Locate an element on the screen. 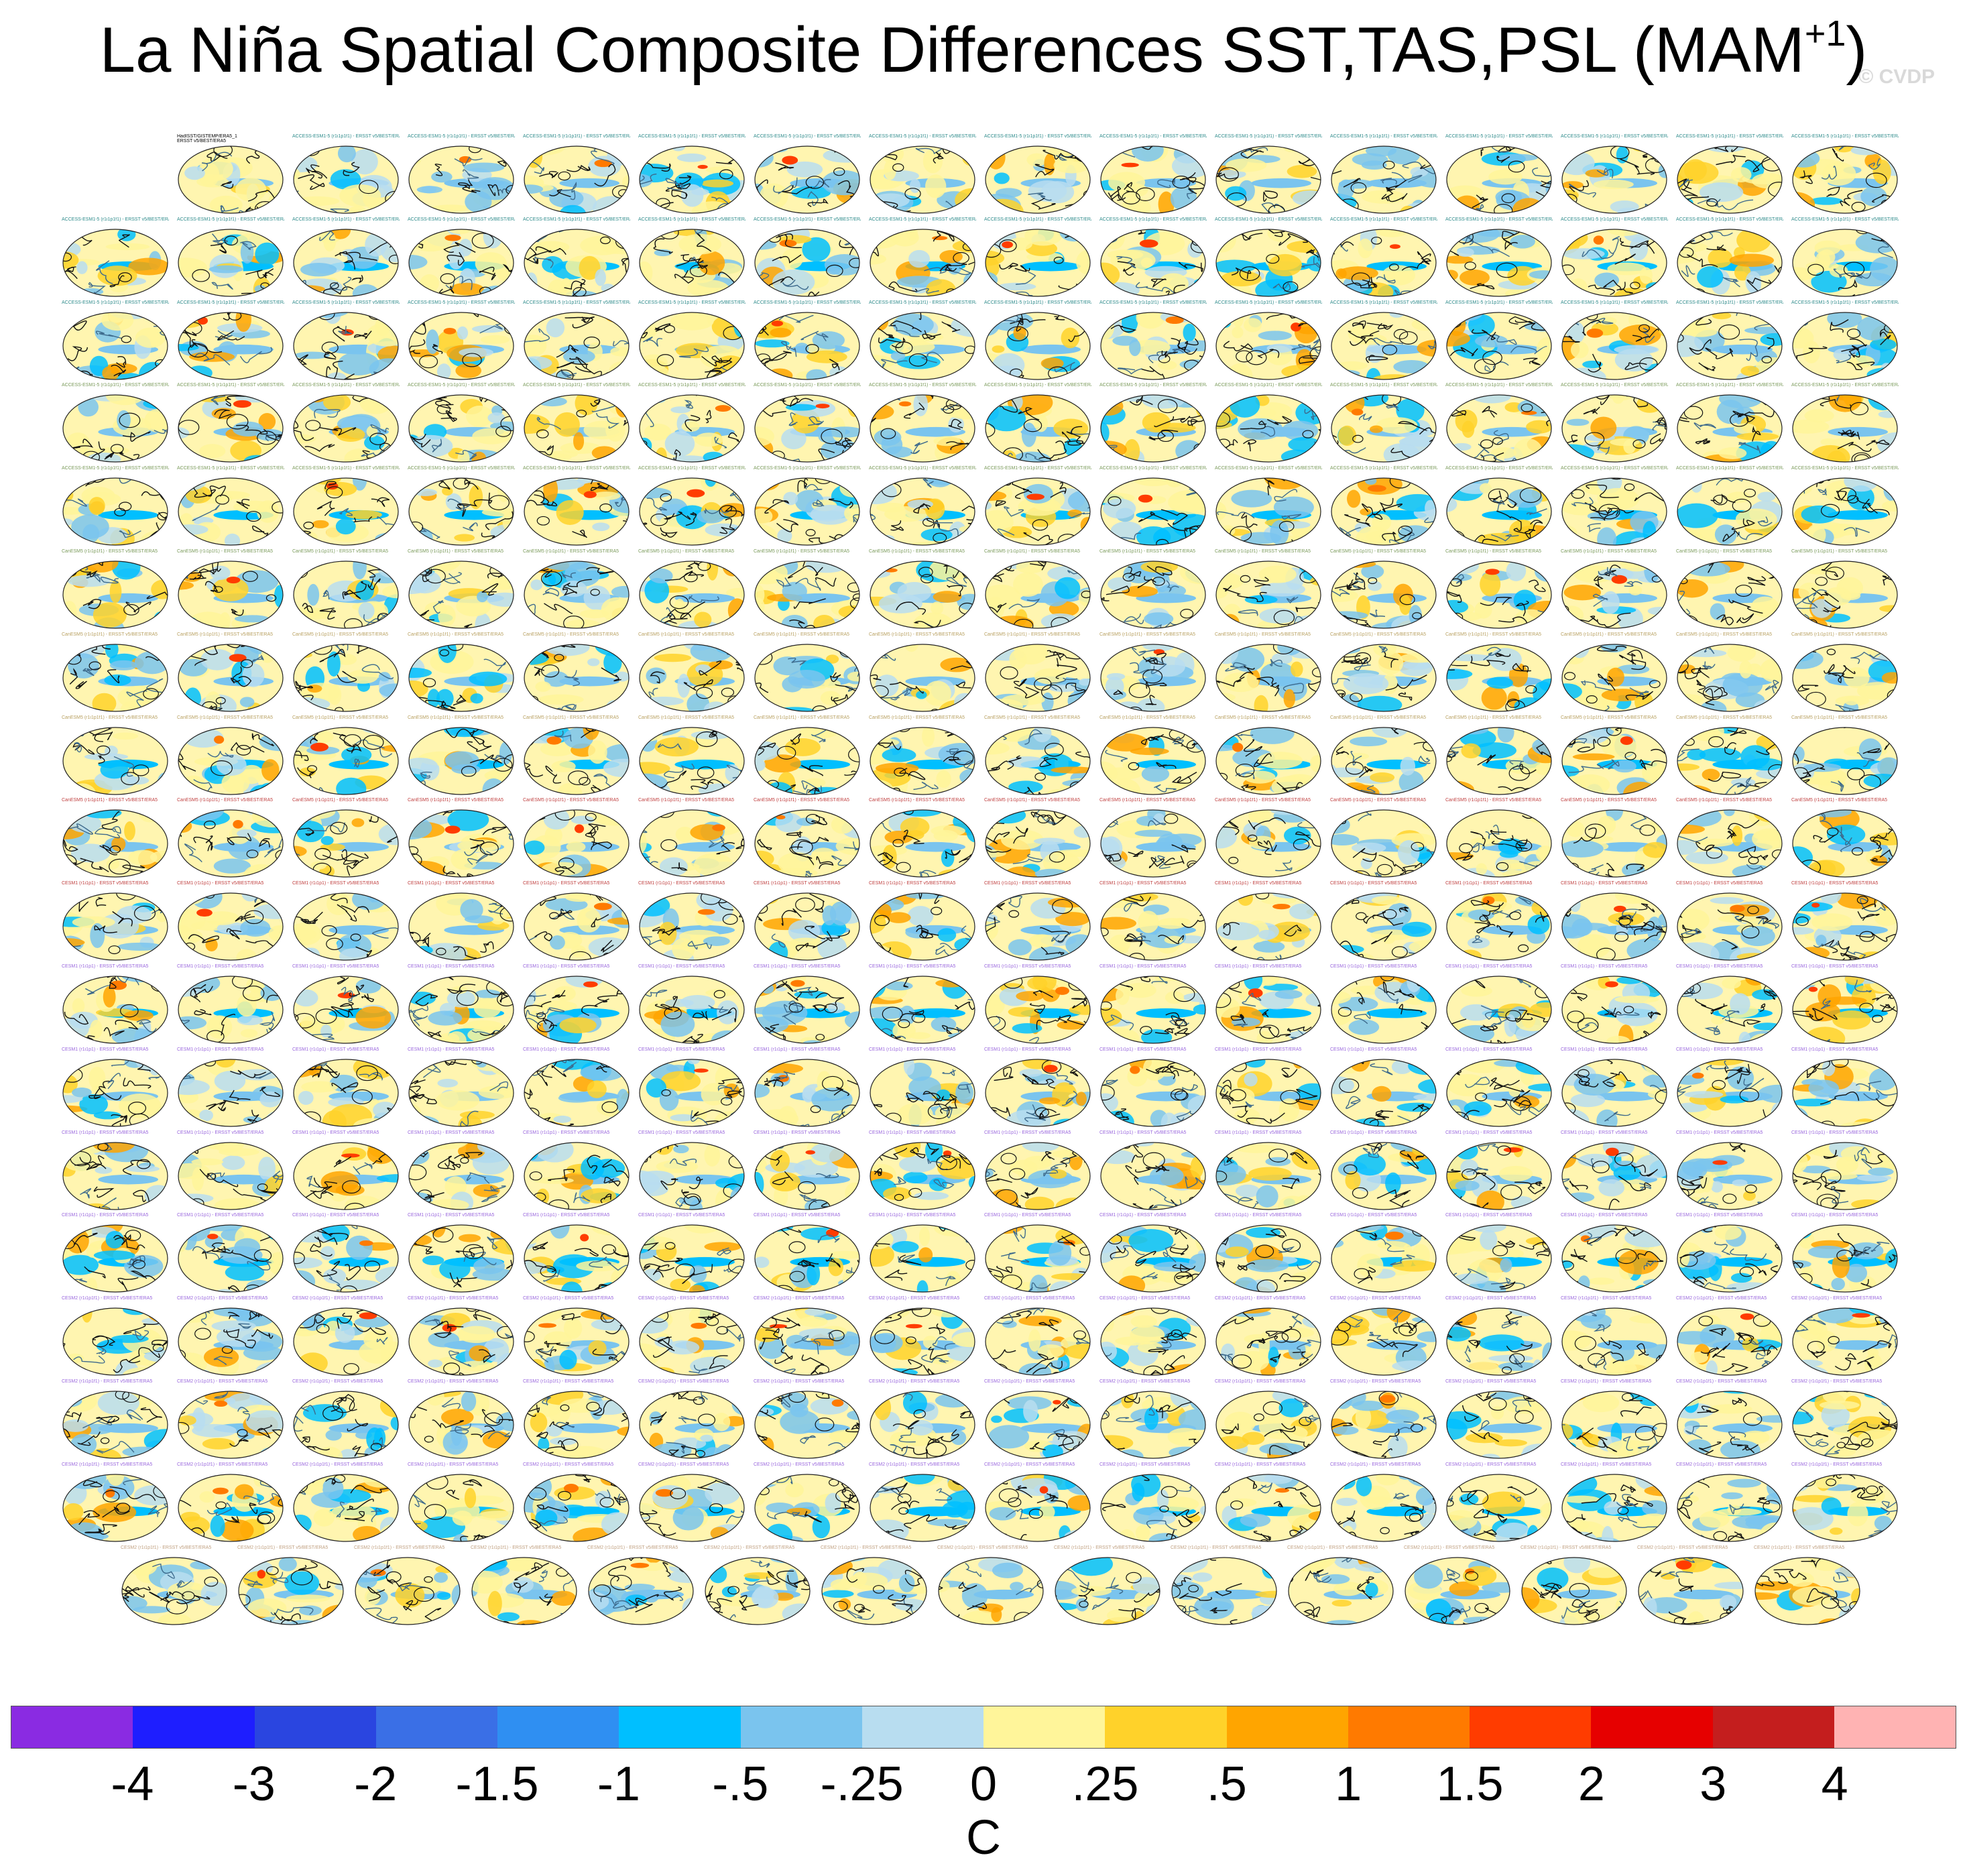 This screenshot has width=1967, height=1876. map-panel: CESM1 (r1i1p1) - ERSST v5/BEST/ERA5 is located at coordinates (1614, 922).